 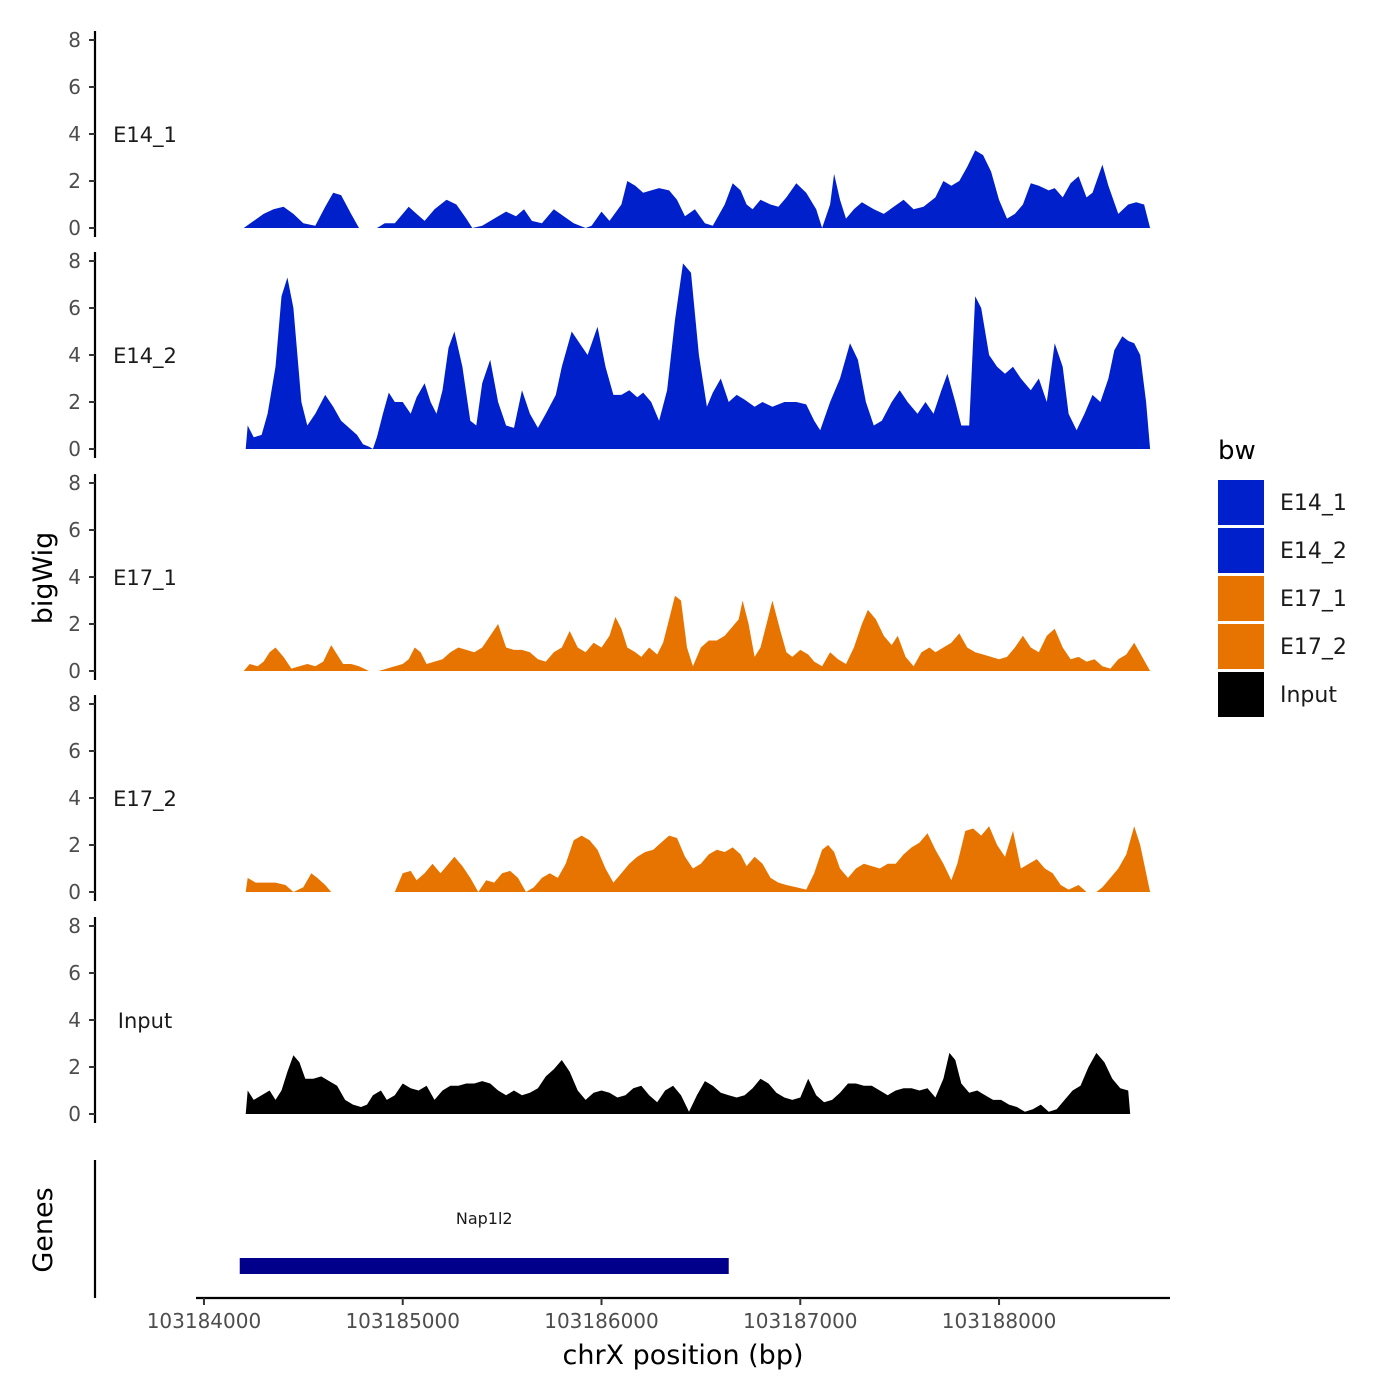 I want to click on track-label: E17_2, so click(x=145, y=799).